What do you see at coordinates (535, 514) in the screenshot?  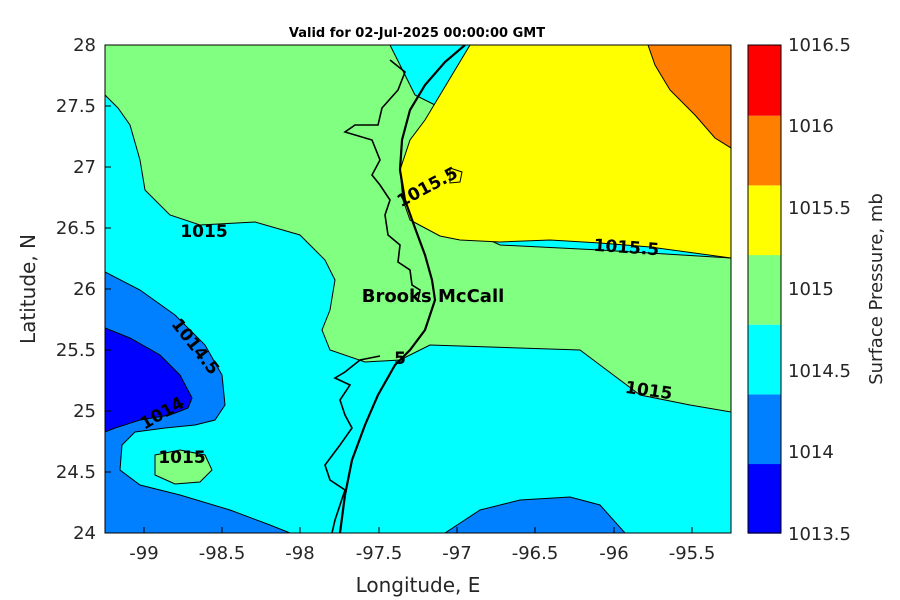 I see `pressure-band-1014-southeast` at bounding box center [535, 514].